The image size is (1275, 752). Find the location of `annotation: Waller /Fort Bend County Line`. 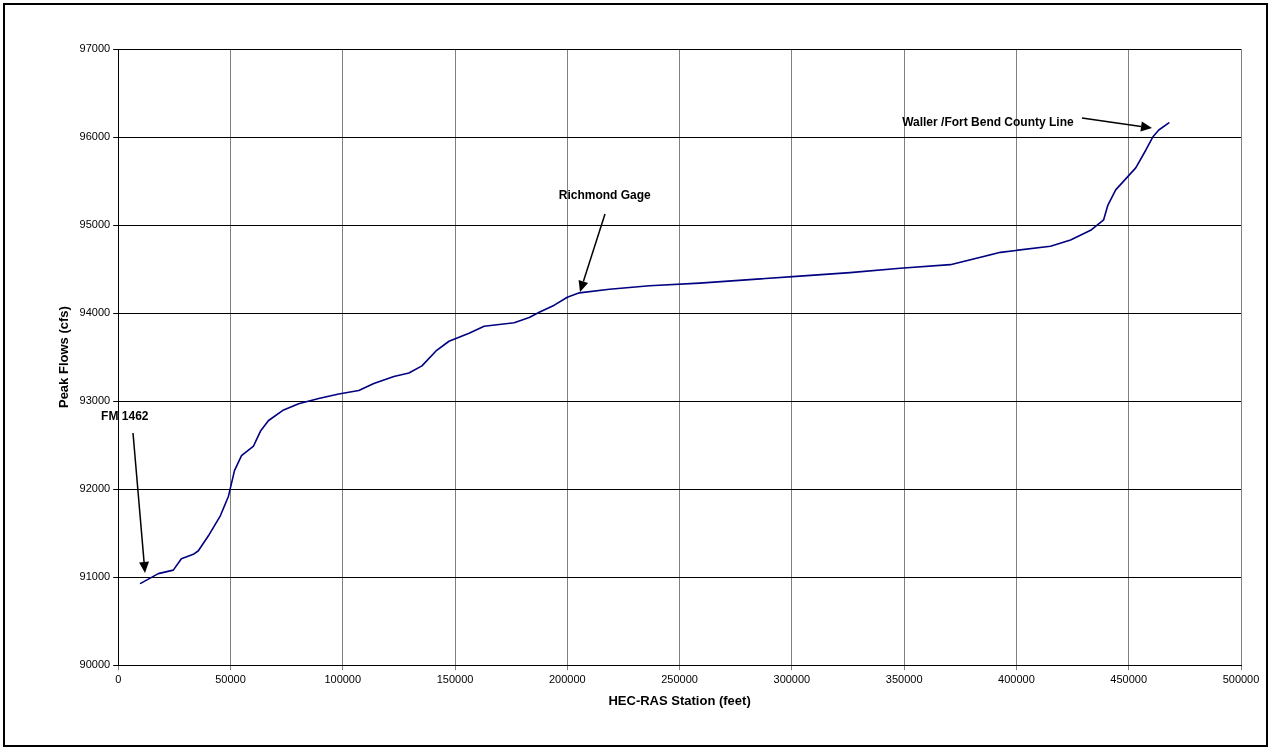

annotation: Waller /Fort Bend County Line is located at coordinates (988, 122).